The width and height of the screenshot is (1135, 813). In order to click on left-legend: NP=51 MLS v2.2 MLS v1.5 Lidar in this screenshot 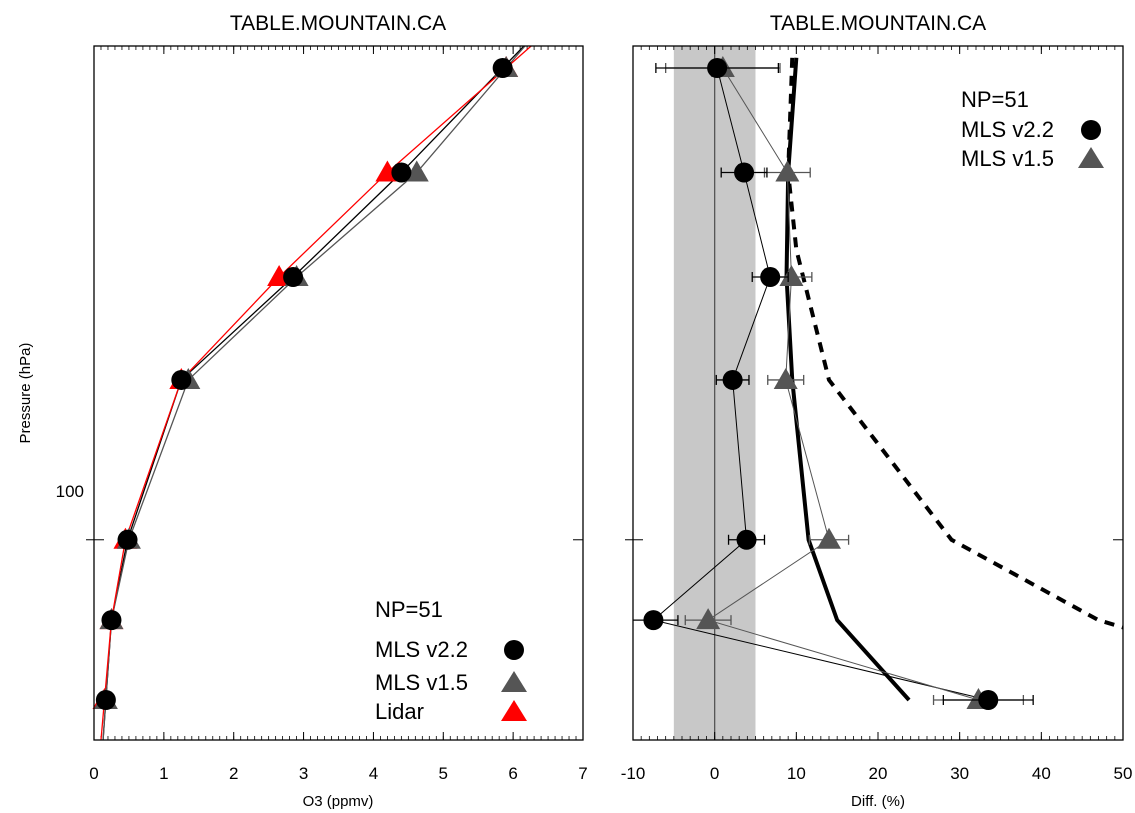, I will do `click(451, 660)`.